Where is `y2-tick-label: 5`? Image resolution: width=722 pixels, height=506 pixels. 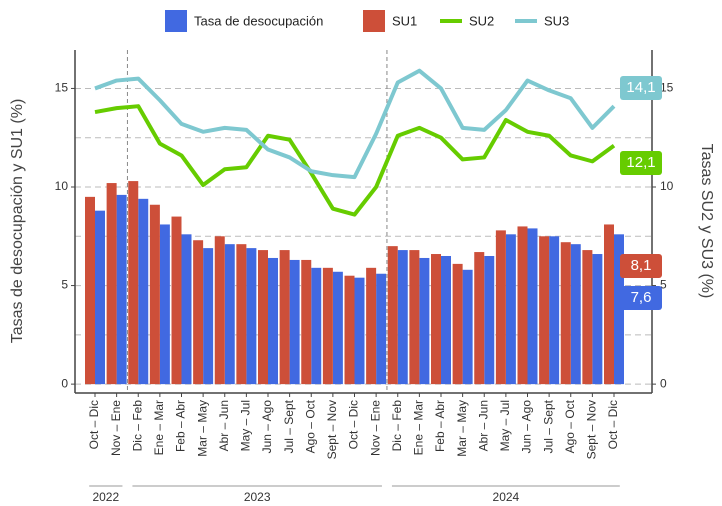
y2-tick-label: 5 is located at coordinates (663, 285).